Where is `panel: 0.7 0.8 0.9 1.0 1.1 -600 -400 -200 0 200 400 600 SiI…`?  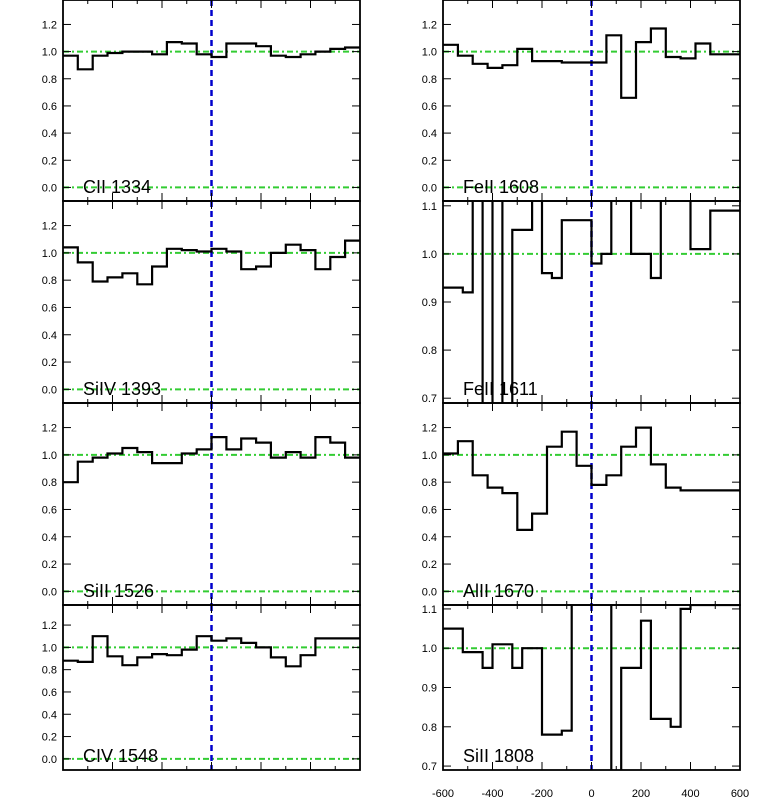
panel: 0.7 0.8 0.9 1.0 1.1 -600 -400 -200 0 200 400 600 SiI… is located at coordinates (585, 702).